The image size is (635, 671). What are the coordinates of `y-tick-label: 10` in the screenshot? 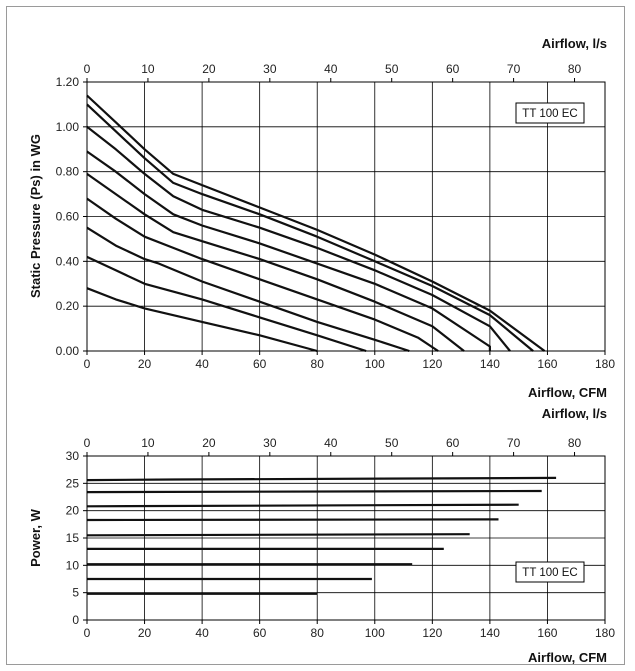 It's located at (73, 565).